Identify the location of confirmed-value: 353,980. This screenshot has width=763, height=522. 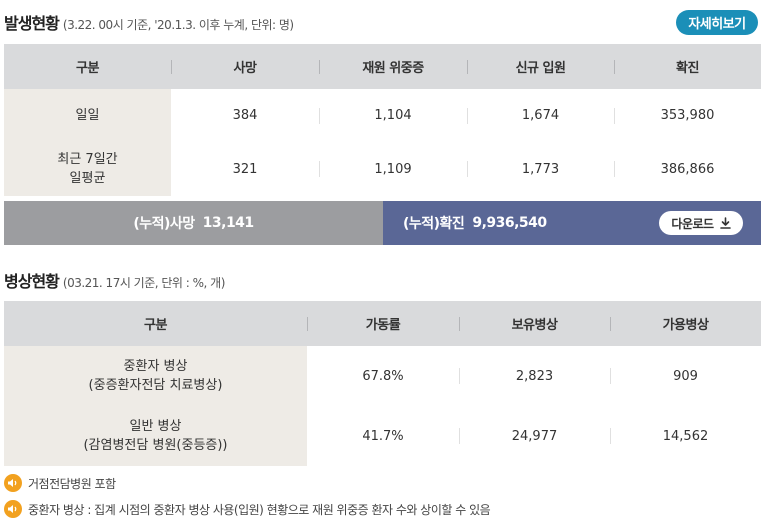
(687, 115).